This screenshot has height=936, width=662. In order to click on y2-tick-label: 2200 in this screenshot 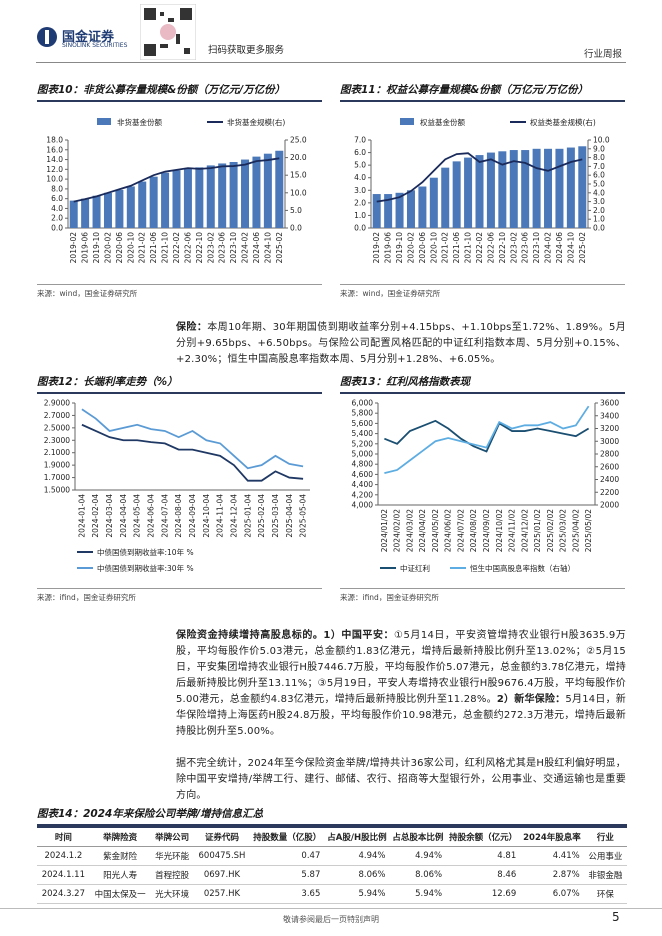, I will do `click(609, 492)`.